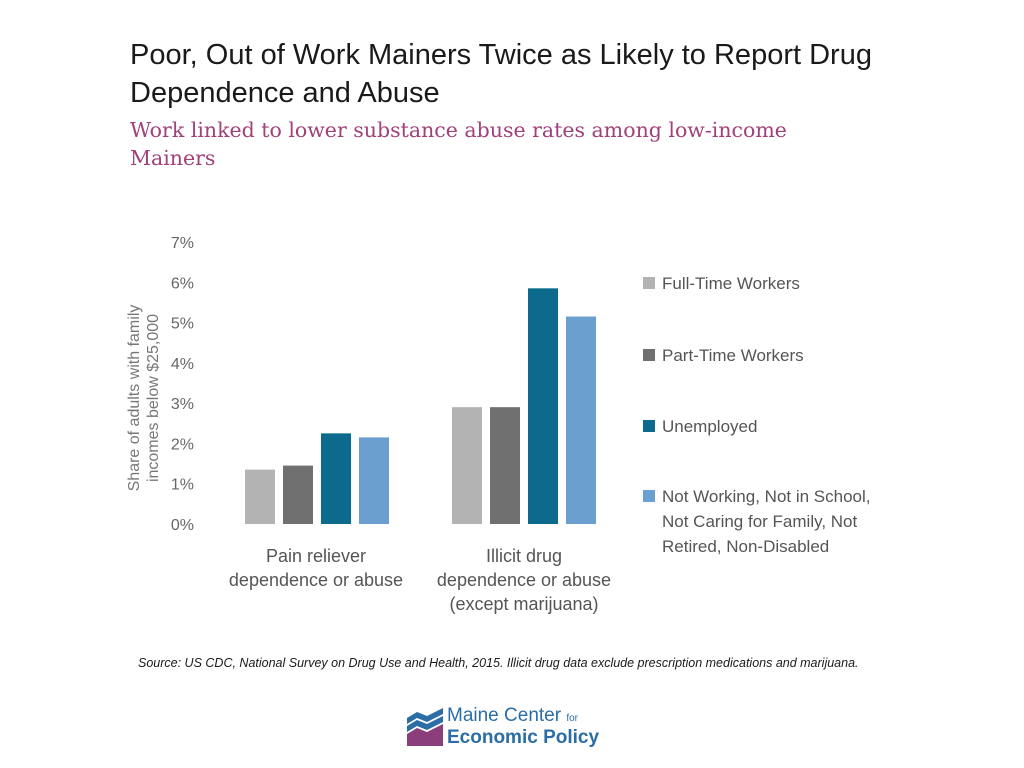 This screenshot has width=1024, height=768. Describe the element at coordinates (182, 324) in the screenshot. I see `y-tick-label: 5%` at that location.